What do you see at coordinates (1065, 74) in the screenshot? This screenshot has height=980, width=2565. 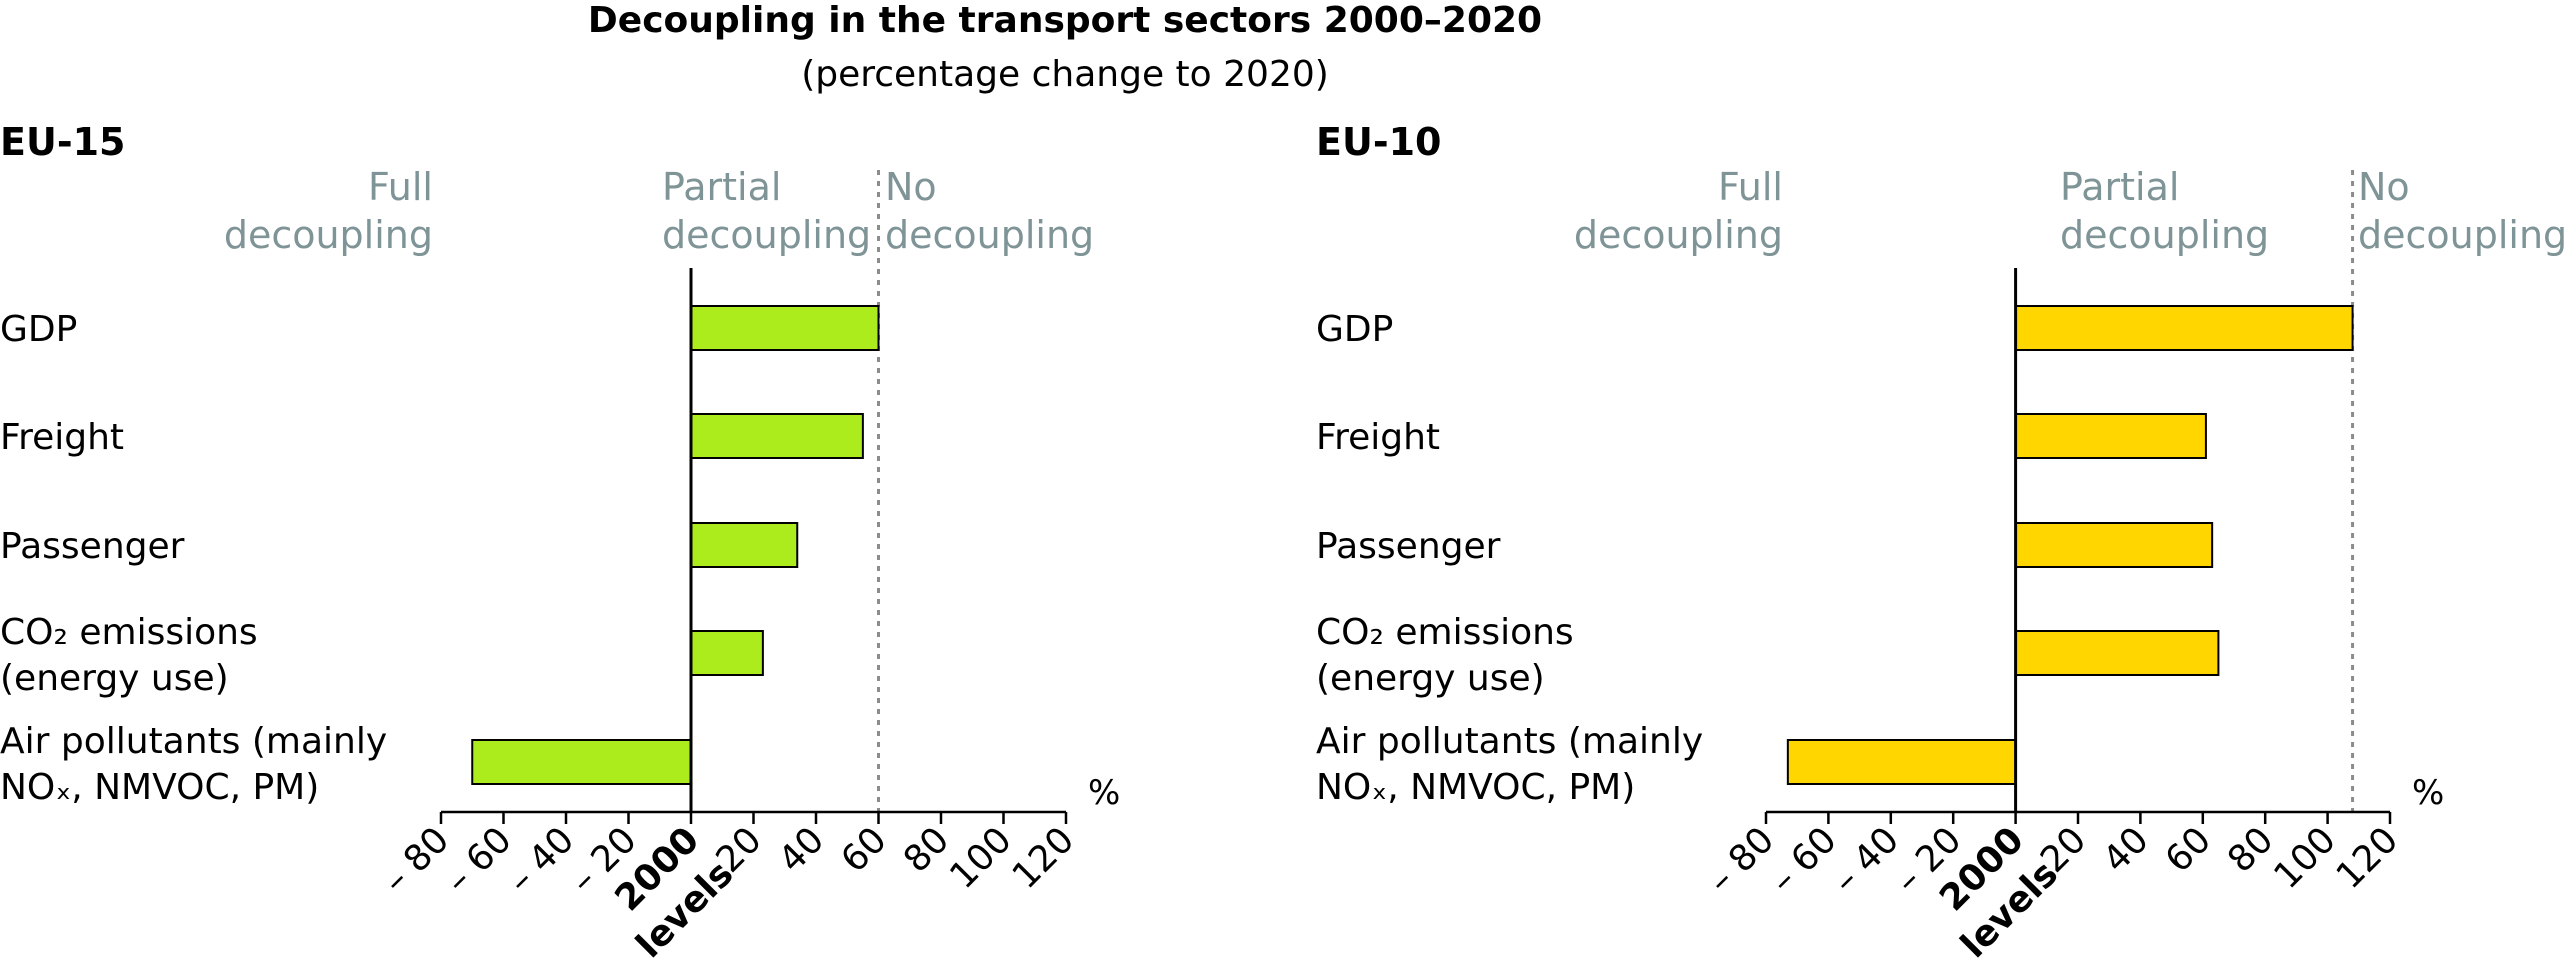 I see `chart-subtitle: (percentage change to 2020)` at bounding box center [1065, 74].